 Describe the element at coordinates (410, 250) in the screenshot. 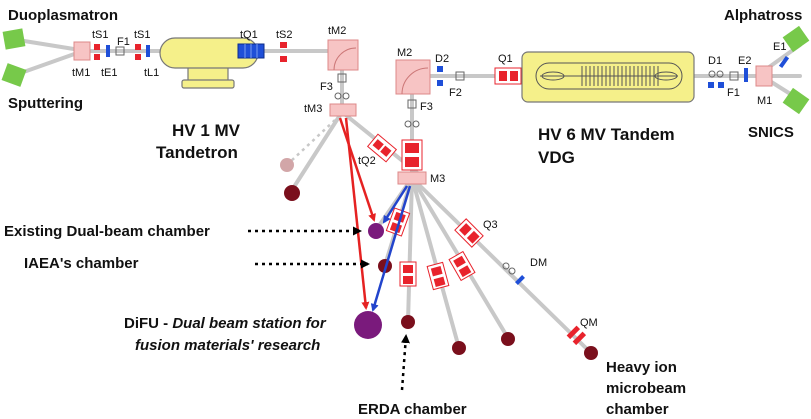

I see `branch-erda` at that location.